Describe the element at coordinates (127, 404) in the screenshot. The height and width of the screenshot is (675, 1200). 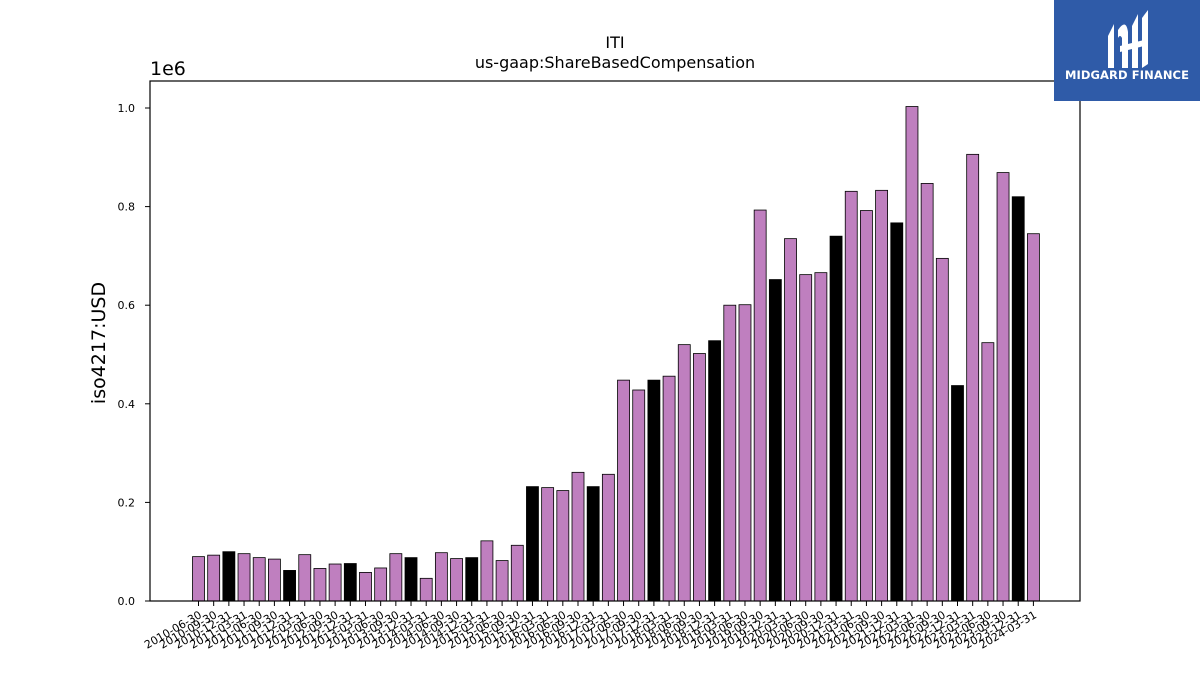
I see `y-tick-label: 0.4` at that location.